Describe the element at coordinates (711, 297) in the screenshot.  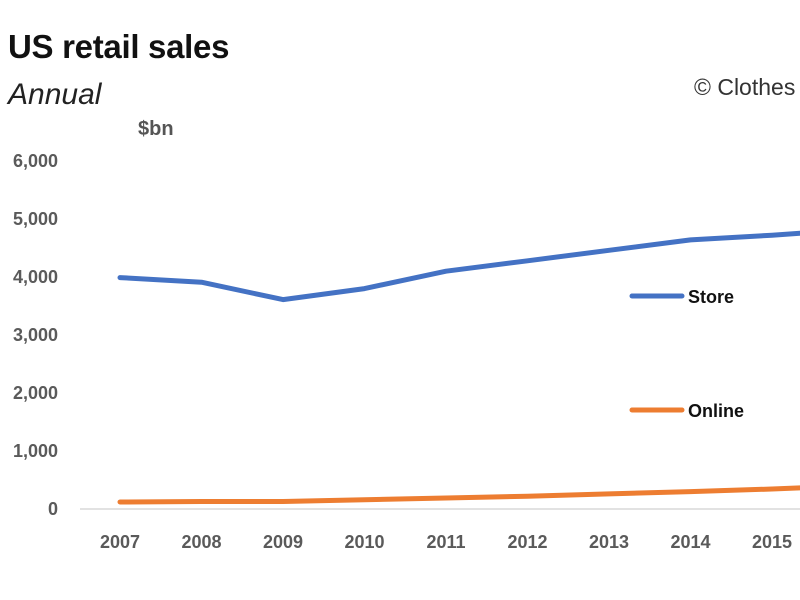
I see `legend-label-store: Store` at that location.